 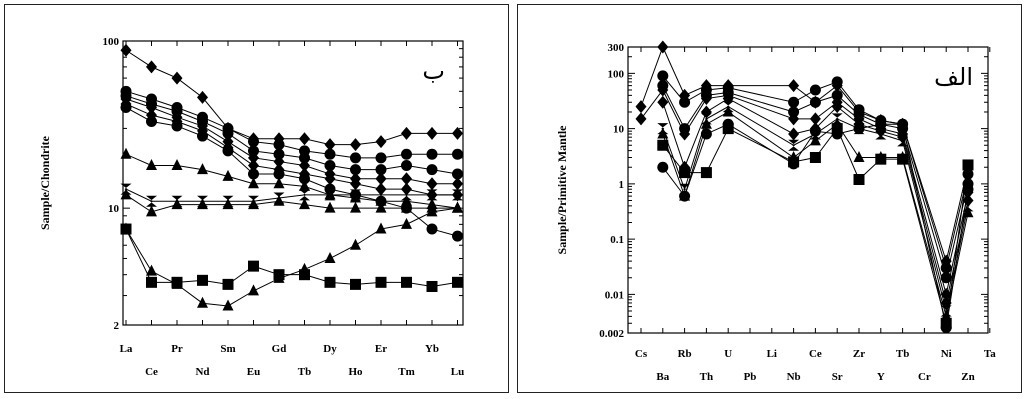 What do you see at coordinates (837, 377) in the screenshot?
I see `x-category-label: Sr` at bounding box center [837, 377].